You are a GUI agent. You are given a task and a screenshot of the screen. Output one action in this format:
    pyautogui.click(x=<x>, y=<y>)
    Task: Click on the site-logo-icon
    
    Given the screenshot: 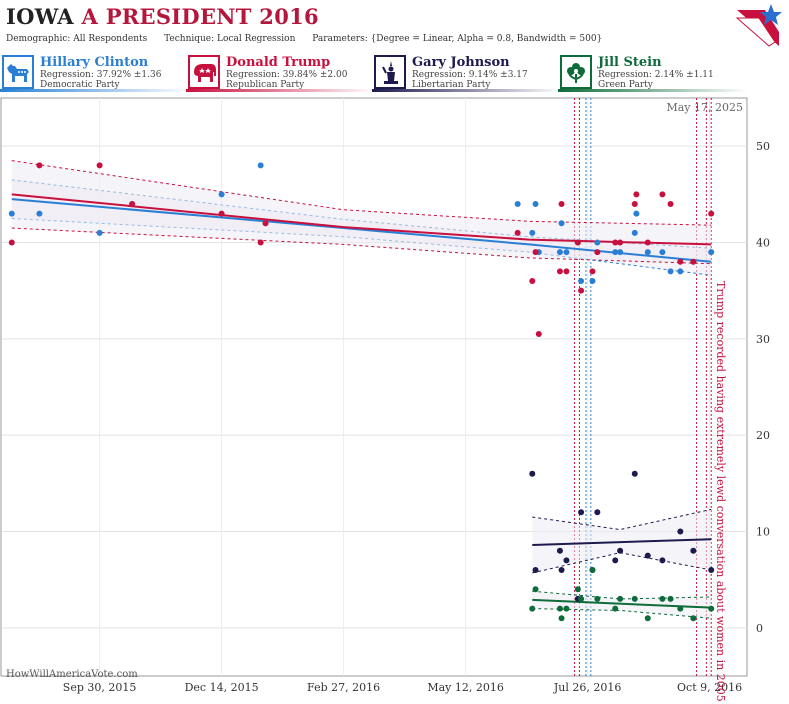 What is the action you would take?
    pyautogui.click(x=759, y=26)
    